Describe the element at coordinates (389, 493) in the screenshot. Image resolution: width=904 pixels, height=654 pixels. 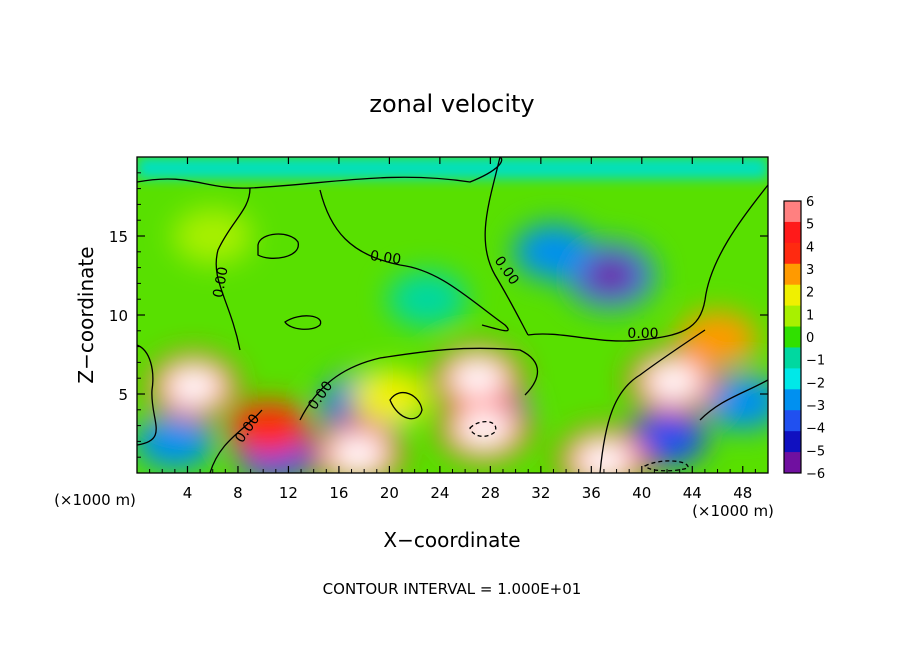
I see `x-tick-label: 20` at that location.